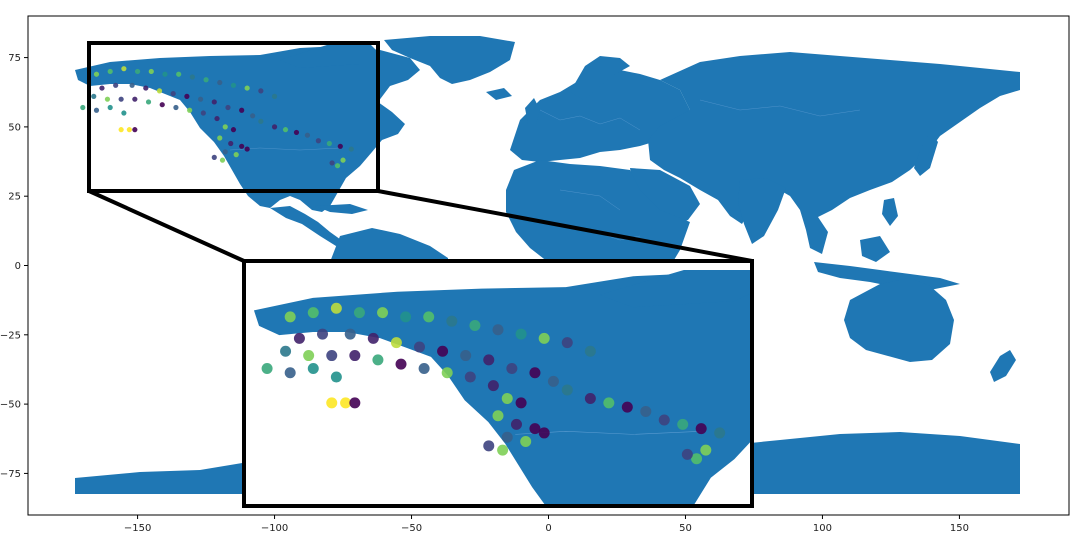 Image resolution: width=1077 pixels, height=541 pixels. I want to click on x-tick-label: −100, so click(274, 528).